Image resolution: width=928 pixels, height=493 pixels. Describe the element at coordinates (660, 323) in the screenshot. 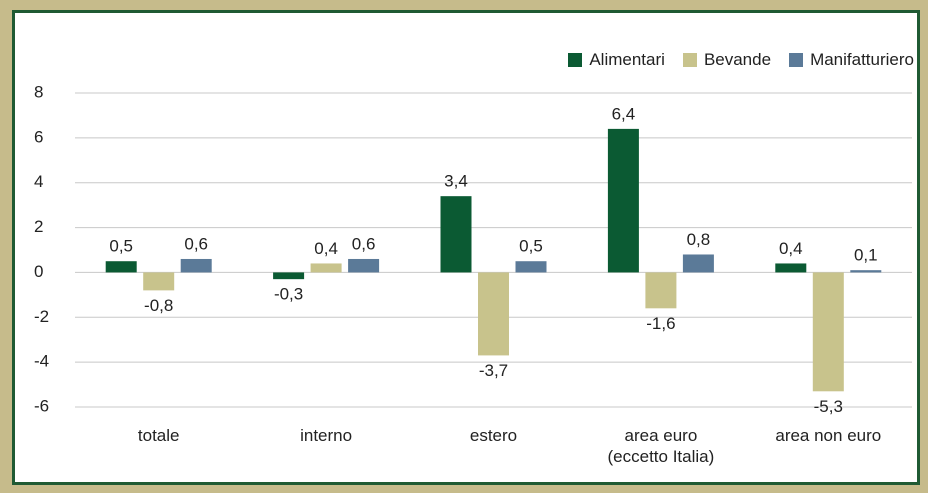

I see `data-label: -1,6` at that location.